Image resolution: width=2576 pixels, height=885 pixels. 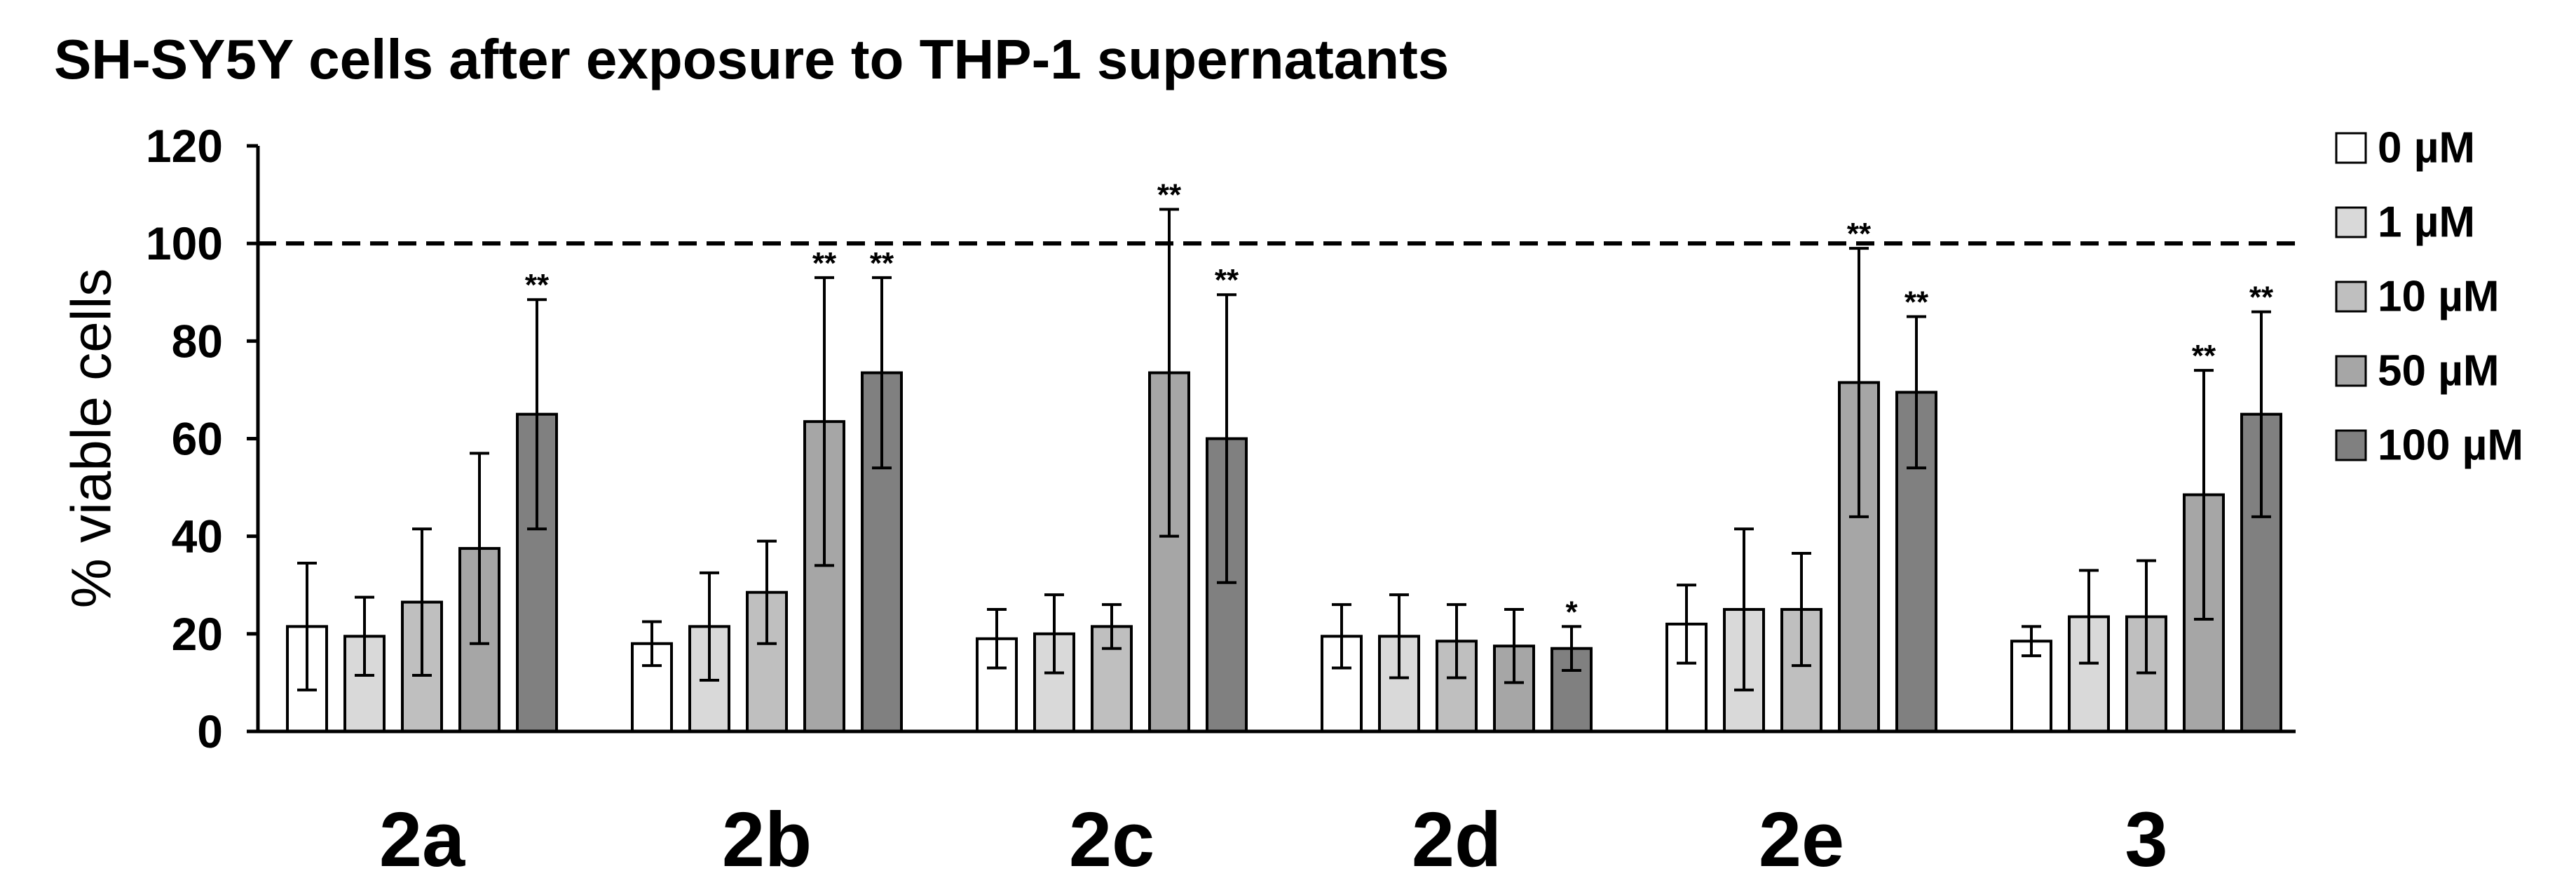 What do you see at coordinates (422, 840) in the screenshot?
I see `x-tick-label: 2a` at bounding box center [422, 840].